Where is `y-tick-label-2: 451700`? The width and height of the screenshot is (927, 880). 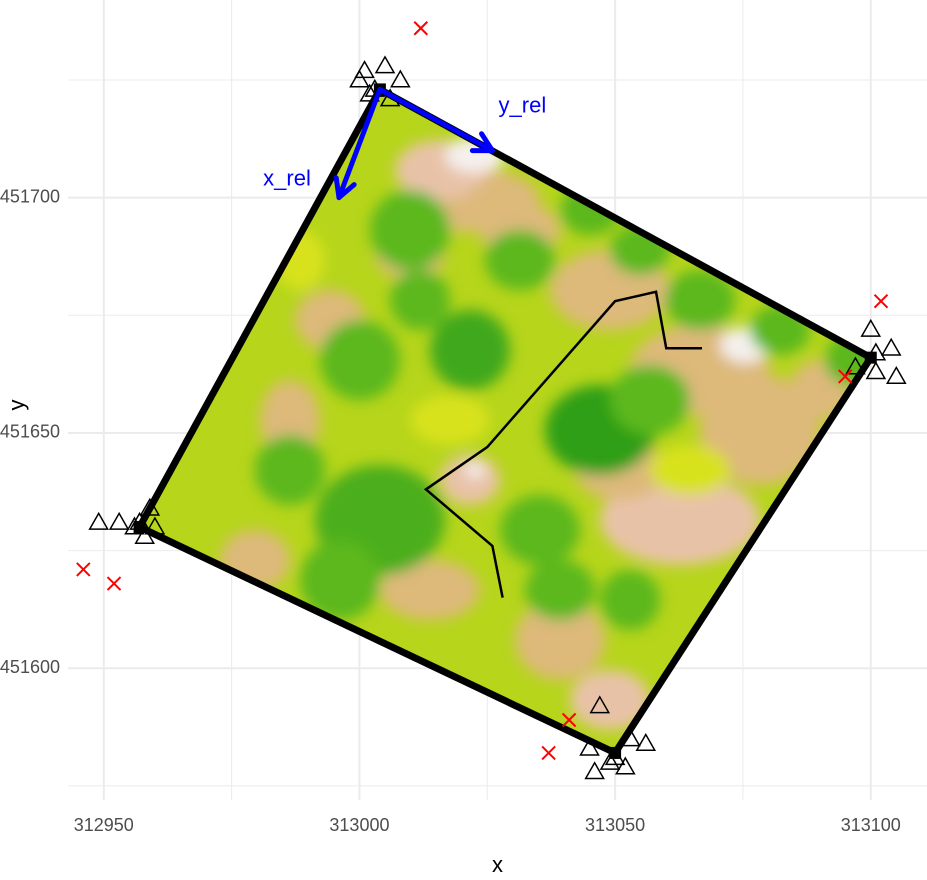 y-tick-label-2: 451700 is located at coordinates (30, 196).